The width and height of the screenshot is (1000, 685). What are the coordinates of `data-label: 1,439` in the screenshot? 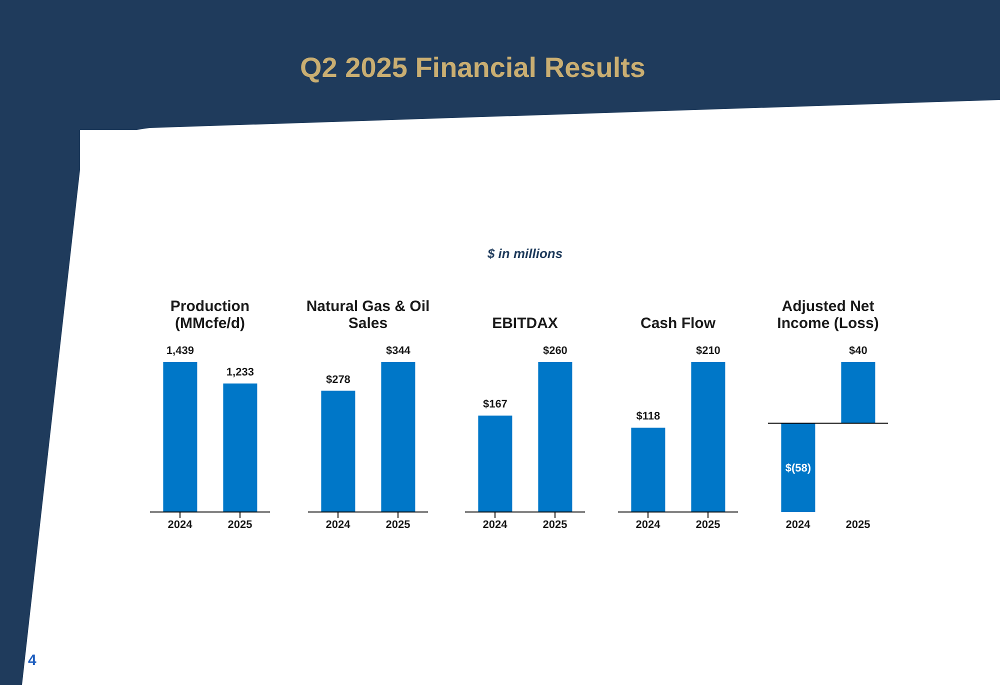 It's located at (180, 351).